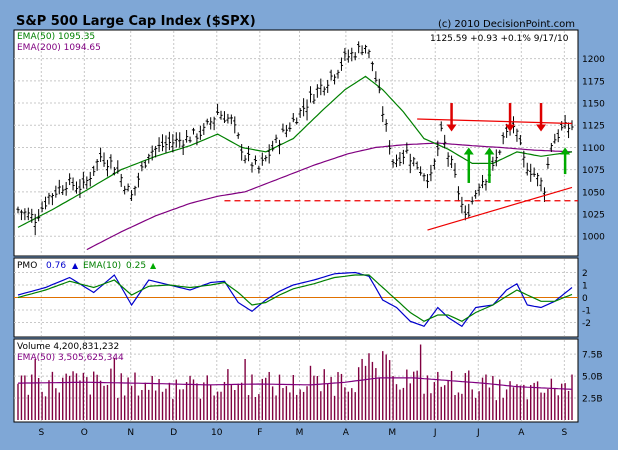 The image size is (618, 450). Describe the element at coordinates (593, 105) in the screenshot. I see `price-tick-label: 1150` at that location.